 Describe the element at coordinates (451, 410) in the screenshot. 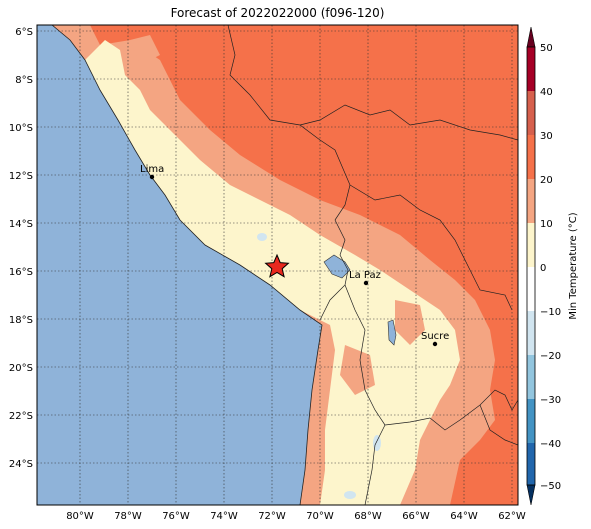

I see `border-bolivia-argentina` at that location.